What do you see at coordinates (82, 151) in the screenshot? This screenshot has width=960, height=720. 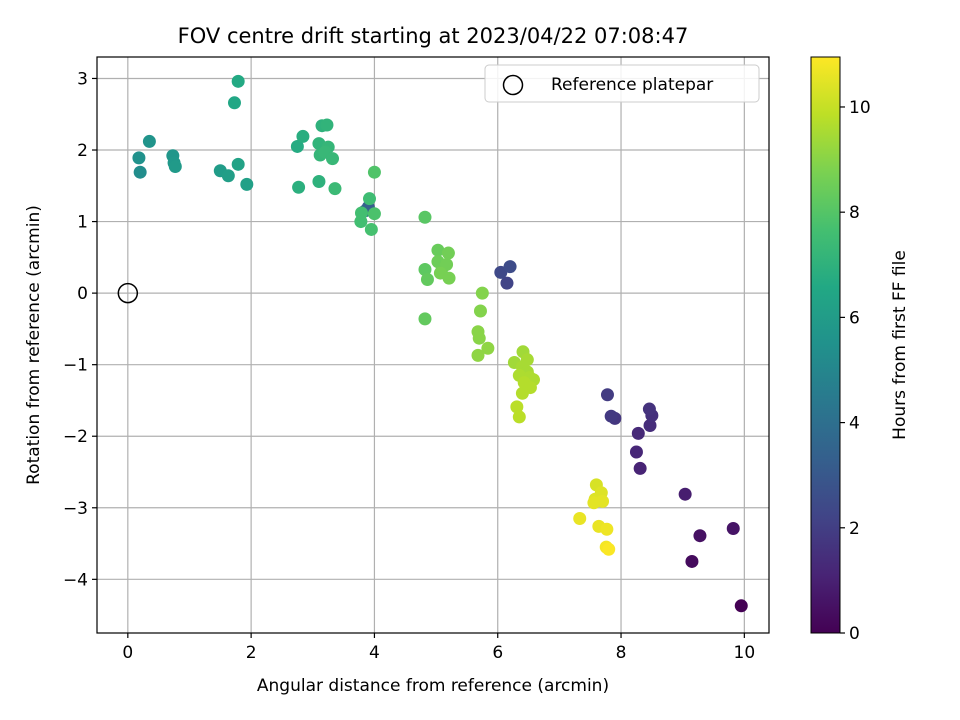 I see `y-tick-label: 2` at bounding box center [82, 151].